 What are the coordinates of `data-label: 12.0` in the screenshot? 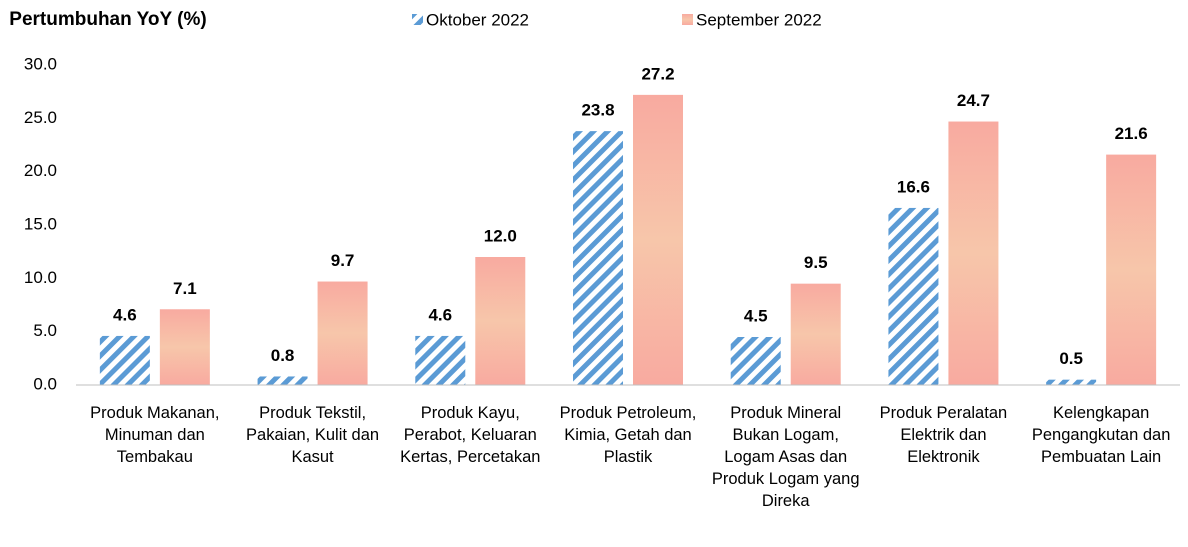 It's located at (500, 235).